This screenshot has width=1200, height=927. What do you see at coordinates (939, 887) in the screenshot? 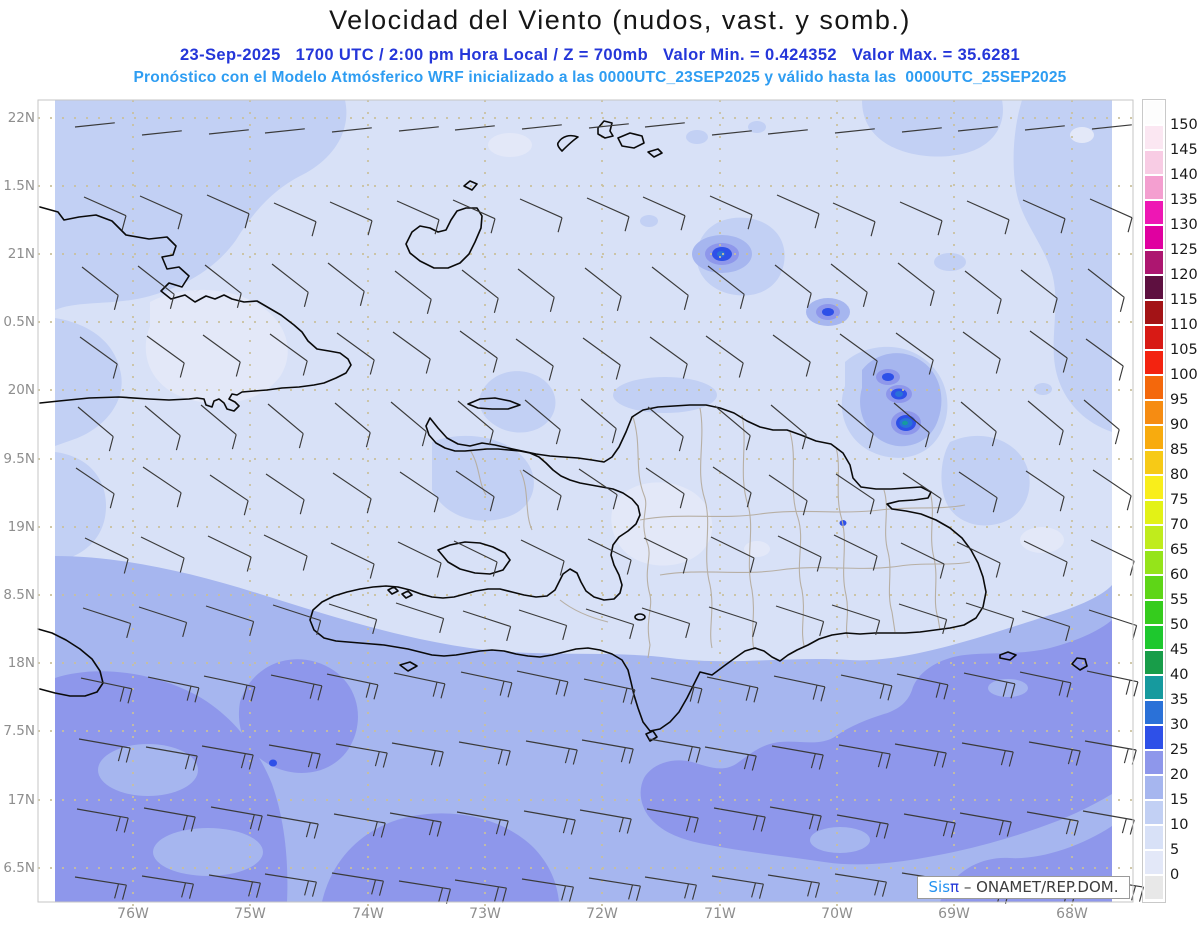
I see `watermark-brand: Sis` at bounding box center [939, 887].